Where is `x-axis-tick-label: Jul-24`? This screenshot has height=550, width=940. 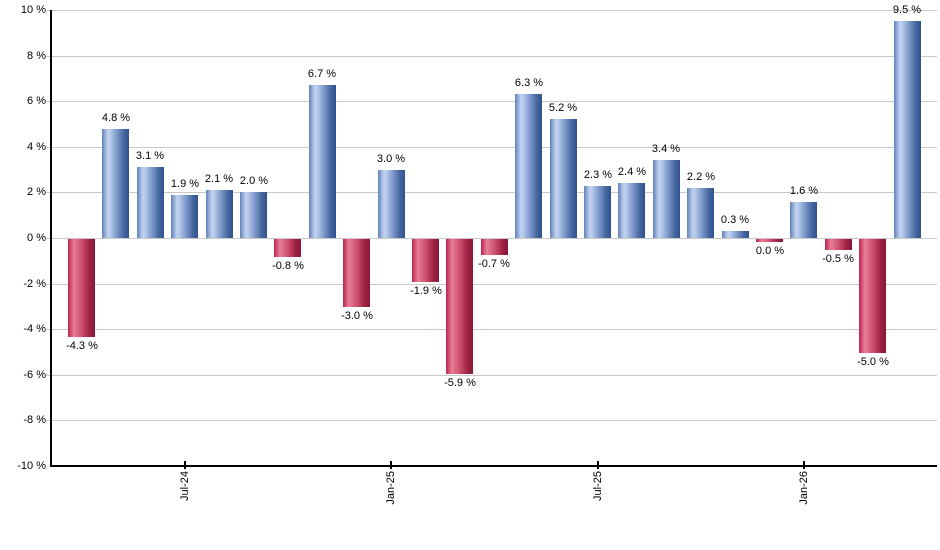 x-axis-tick-label: Jul-24 is located at coordinates (185, 486).